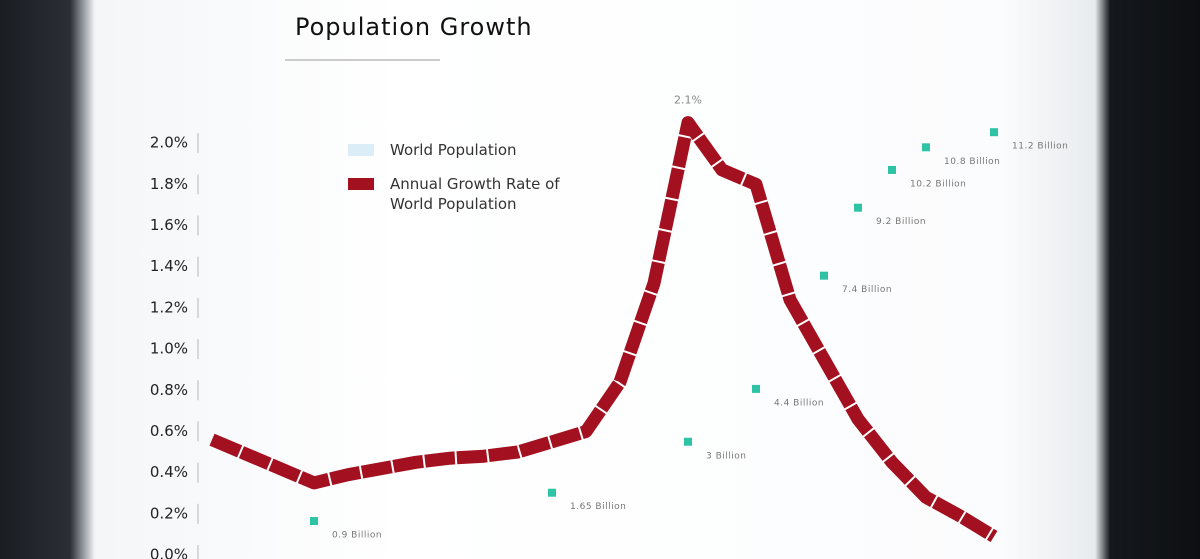  What do you see at coordinates (688, 100) in the screenshot?
I see `data-label: 2.1%` at bounding box center [688, 100].